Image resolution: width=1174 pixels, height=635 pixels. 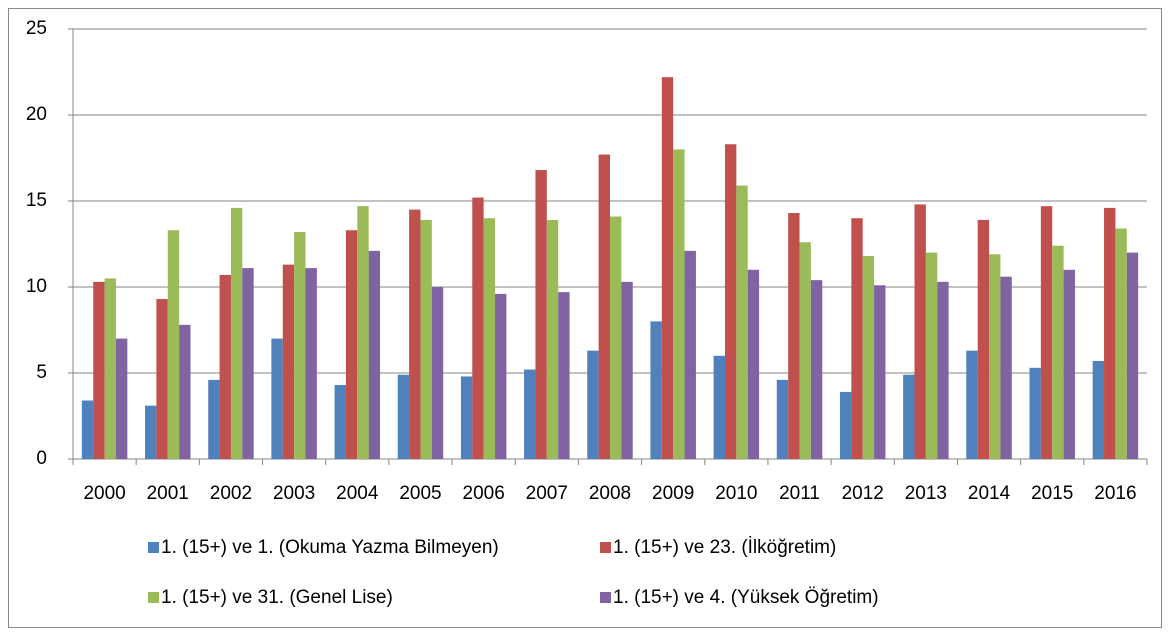 What do you see at coordinates (36, 200) in the screenshot?
I see `y-tick-label: 15` at bounding box center [36, 200].